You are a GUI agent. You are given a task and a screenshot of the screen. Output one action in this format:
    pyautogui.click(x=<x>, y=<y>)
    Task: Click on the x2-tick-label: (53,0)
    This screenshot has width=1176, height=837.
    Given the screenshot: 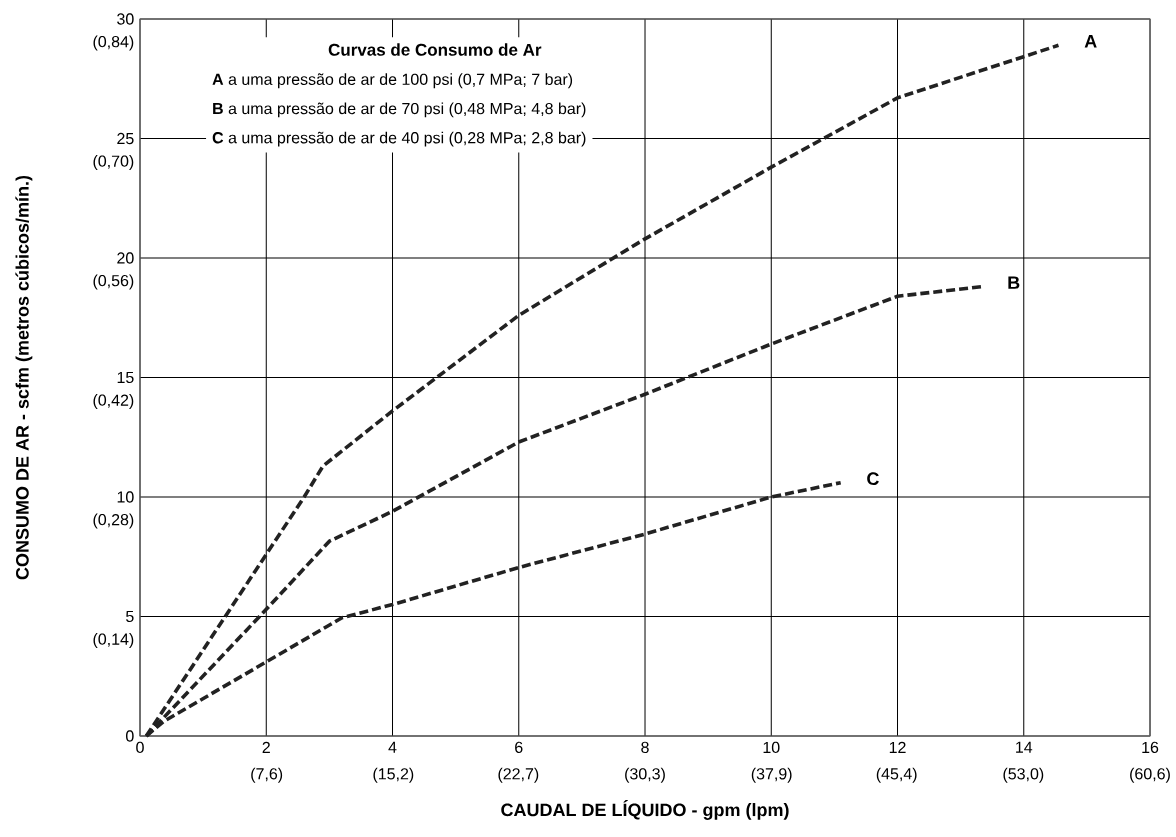 What is the action you would take?
    pyautogui.click(x=1023, y=775)
    